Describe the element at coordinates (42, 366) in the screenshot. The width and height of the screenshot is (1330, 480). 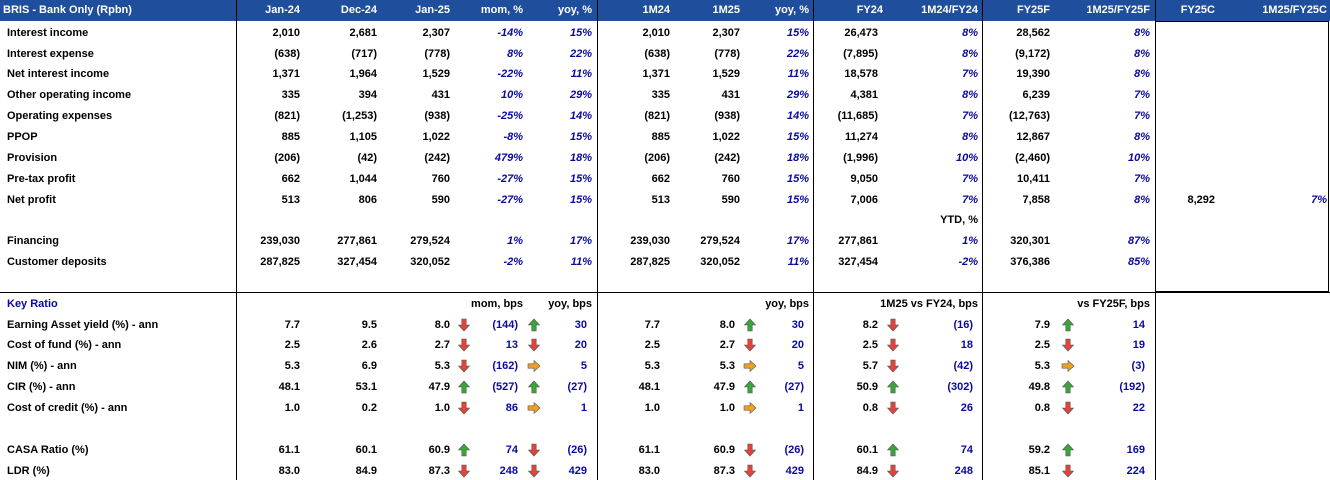
I see `row-label: NIM (%) - ann` at that location.